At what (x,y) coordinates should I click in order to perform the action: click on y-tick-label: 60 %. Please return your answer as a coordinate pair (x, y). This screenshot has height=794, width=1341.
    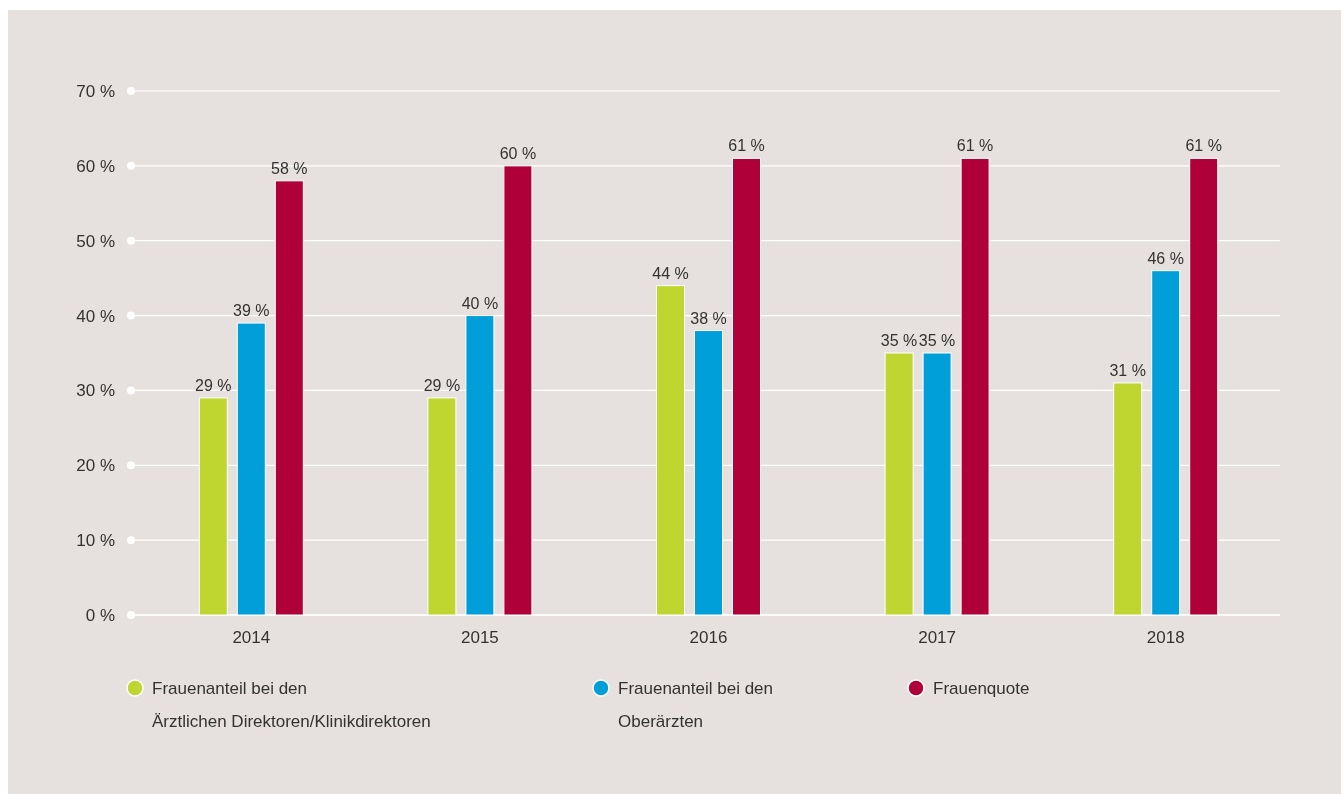
    Looking at the image, I should click on (95, 166).